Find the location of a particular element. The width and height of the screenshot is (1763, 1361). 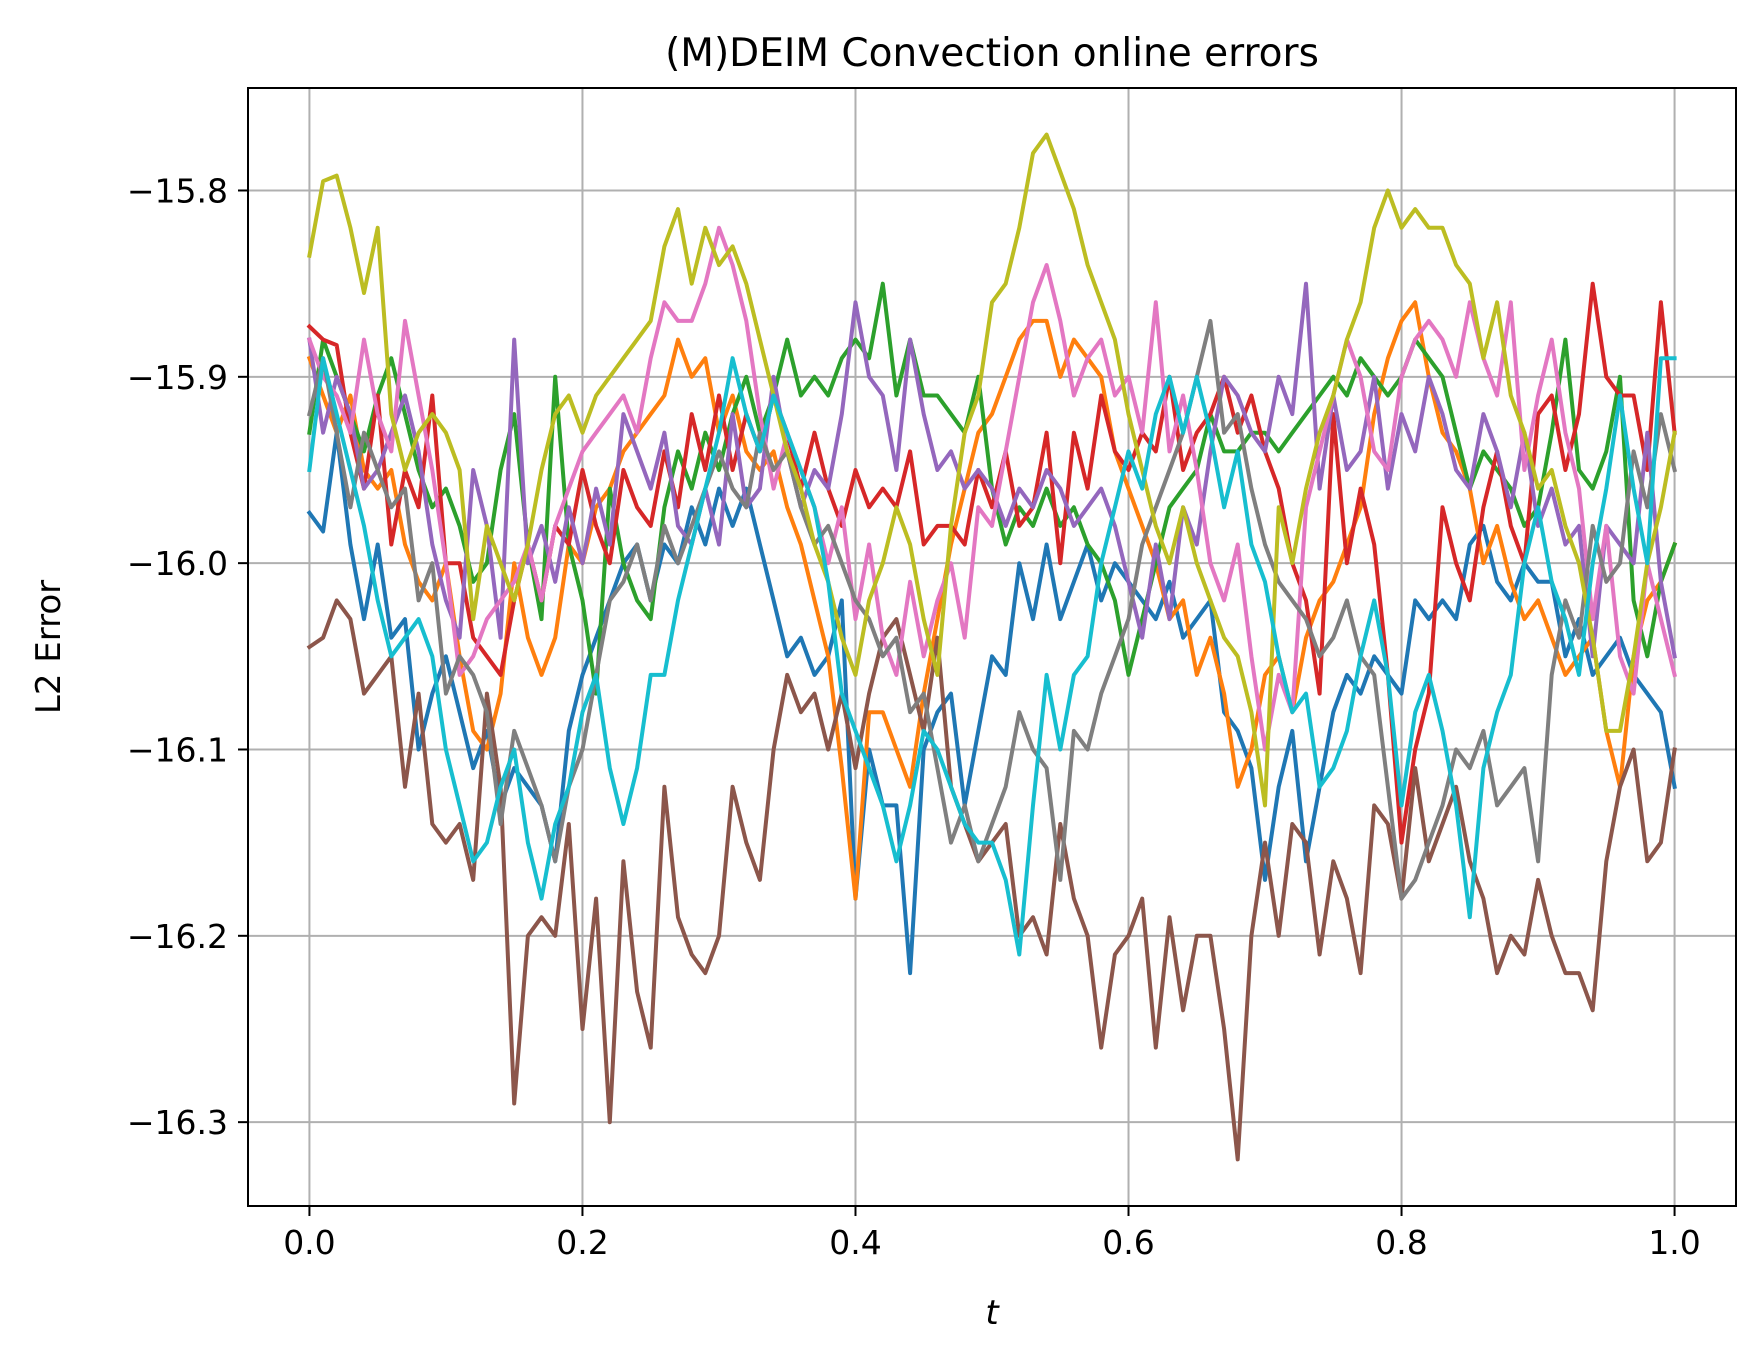

y-tick-label: −16.2 is located at coordinates (177, 936).